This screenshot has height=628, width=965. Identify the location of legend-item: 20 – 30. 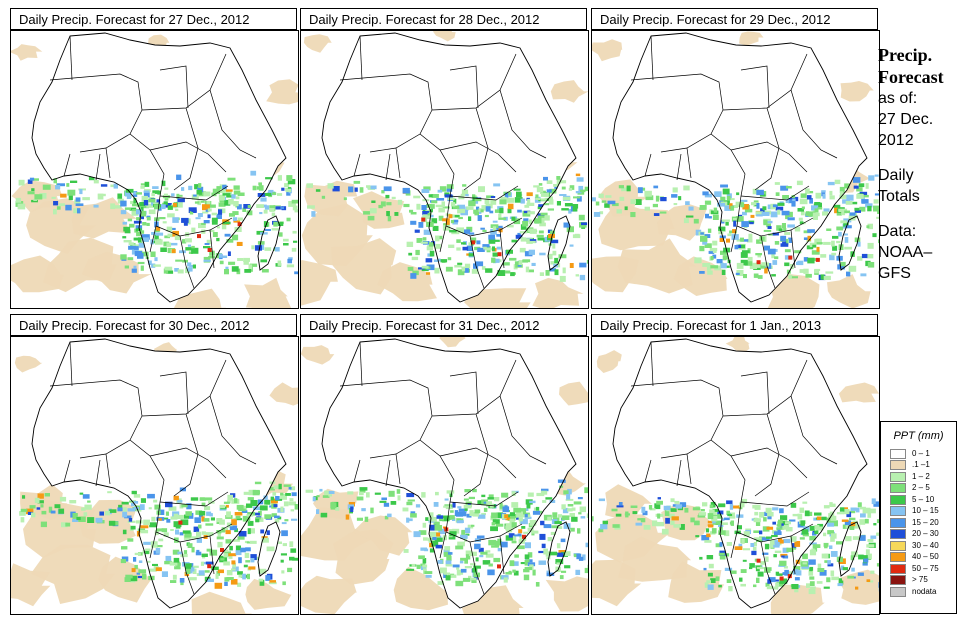
(923, 535).